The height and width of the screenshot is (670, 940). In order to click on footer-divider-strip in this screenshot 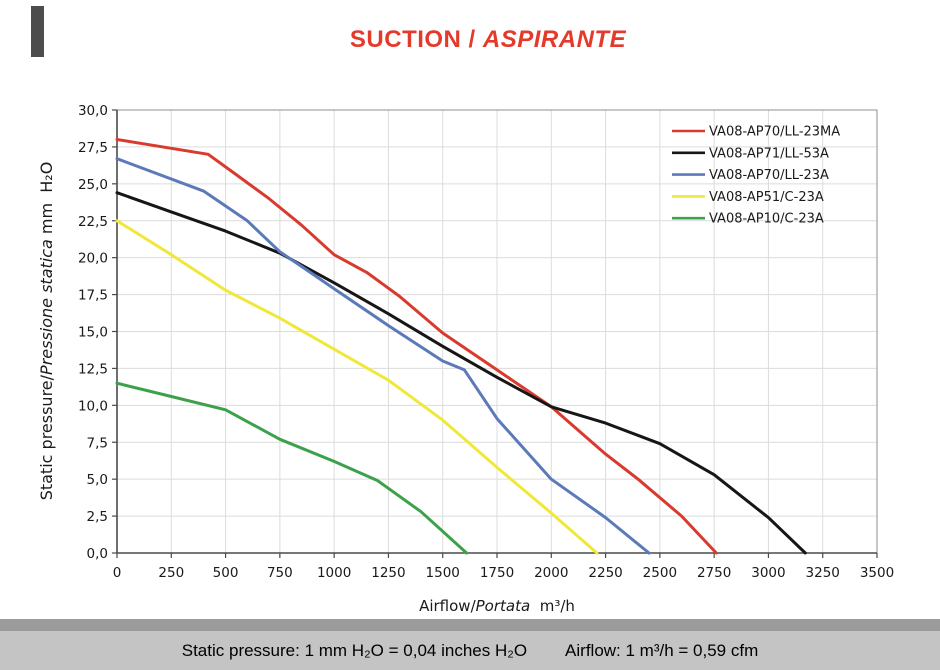, I will do `click(470, 625)`.